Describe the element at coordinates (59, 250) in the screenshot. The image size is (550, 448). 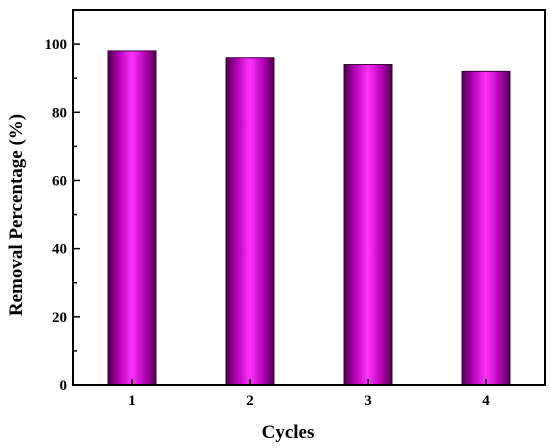
I see `y-tick-label: 40` at that location.